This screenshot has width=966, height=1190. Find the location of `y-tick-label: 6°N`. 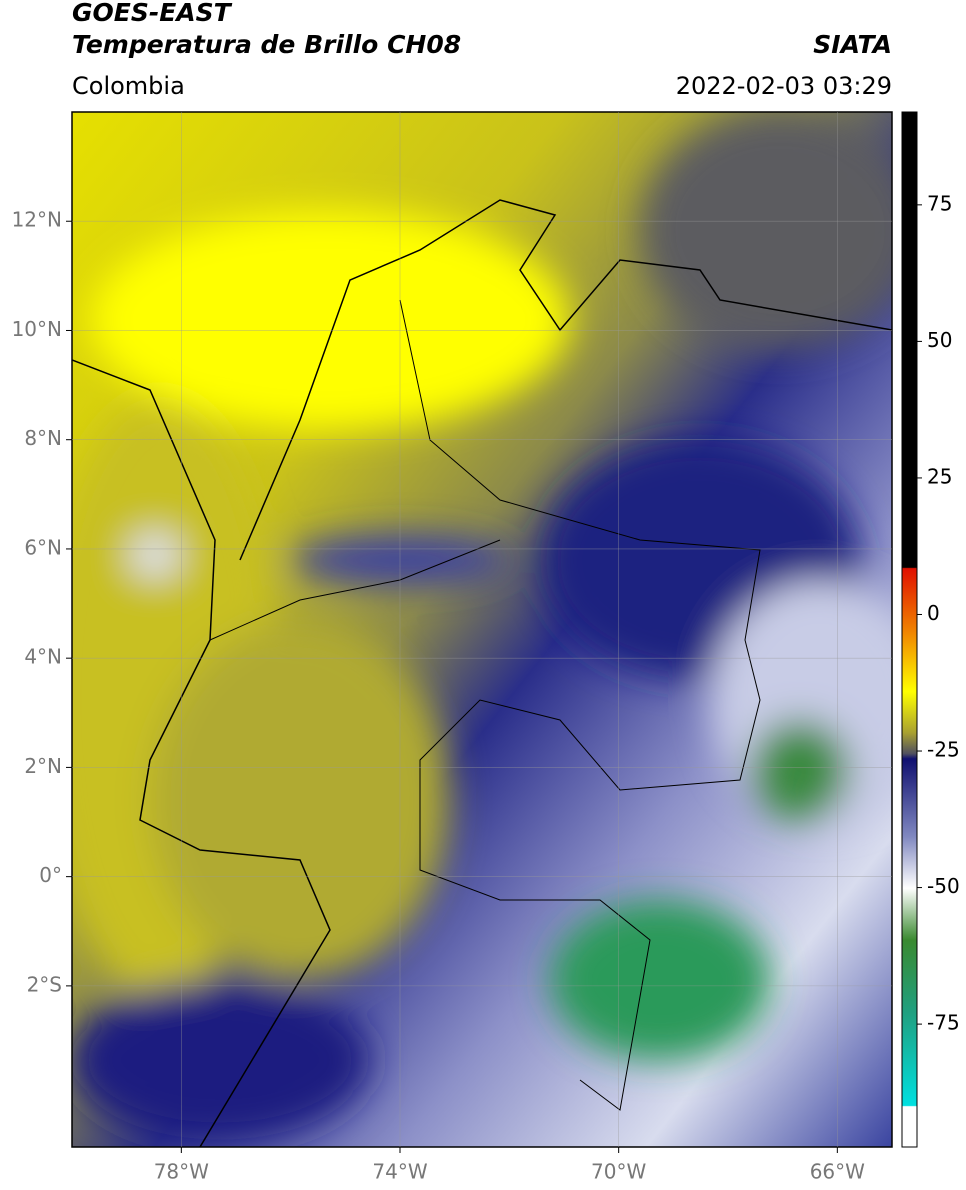

y-tick-label: 6°N is located at coordinates (43, 547).